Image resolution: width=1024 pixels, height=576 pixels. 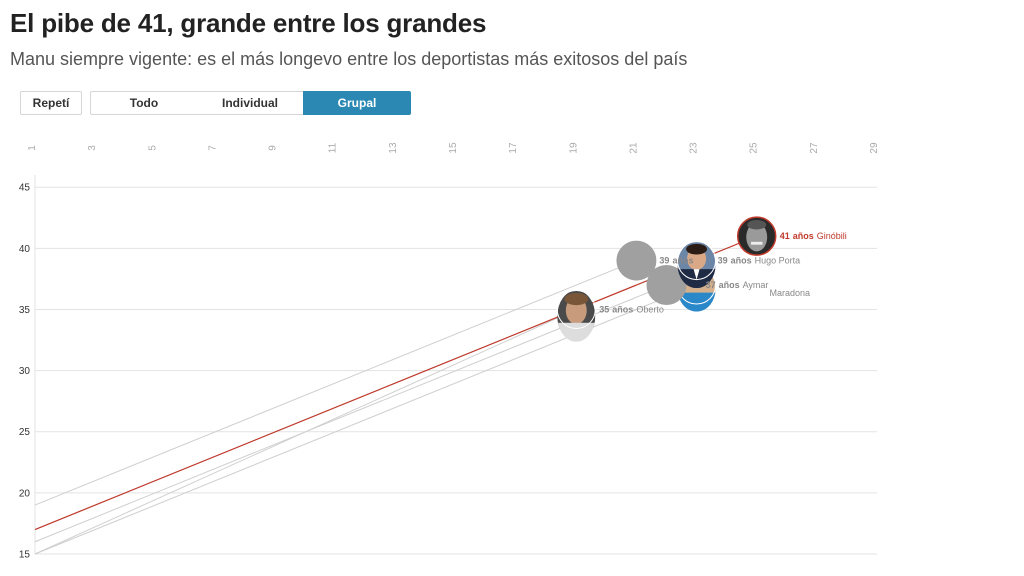 I want to click on bubble-unnamed, so click(x=636, y=260).